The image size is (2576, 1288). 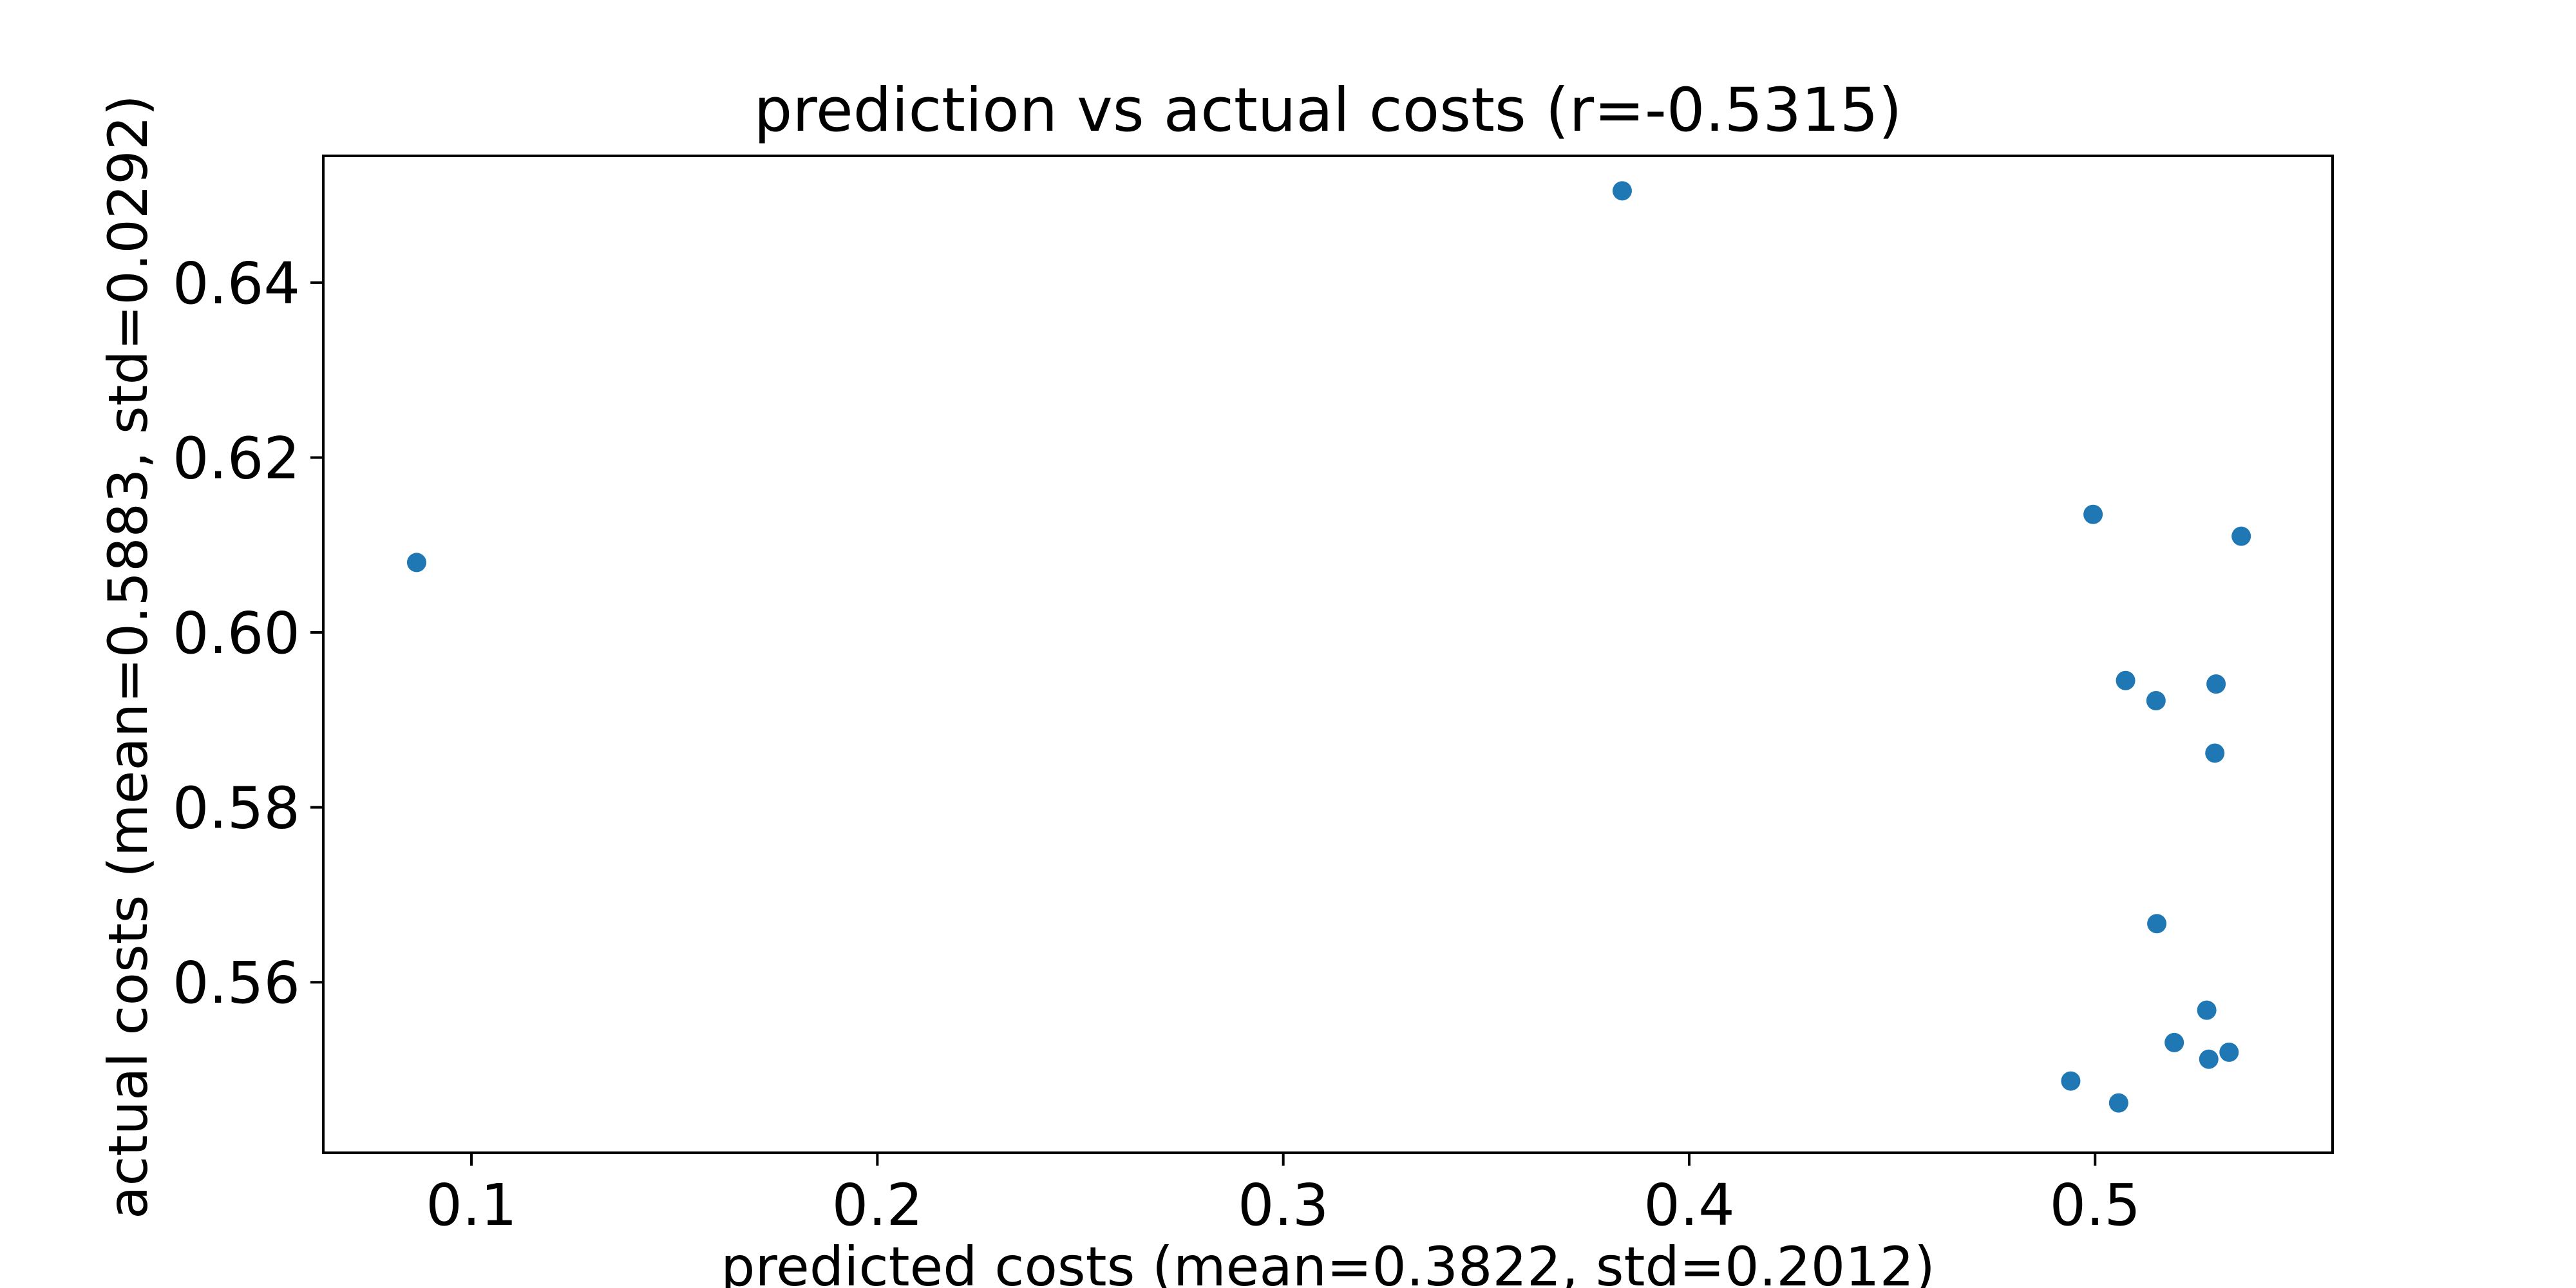 I want to click on x-tick-label: 0.2, so click(x=878, y=1204).